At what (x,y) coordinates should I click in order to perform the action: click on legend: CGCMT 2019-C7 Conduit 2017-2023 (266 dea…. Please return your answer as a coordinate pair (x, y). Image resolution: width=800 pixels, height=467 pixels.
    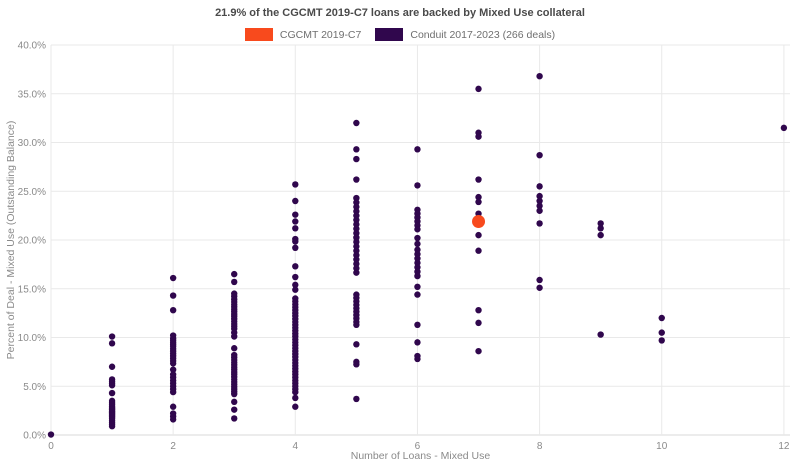
    Looking at the image, I should click on (400, 34).